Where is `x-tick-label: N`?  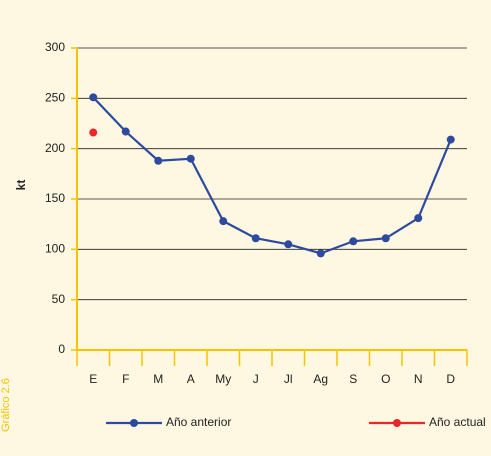 x-tick-label: N is located at coordinates (418, 379).